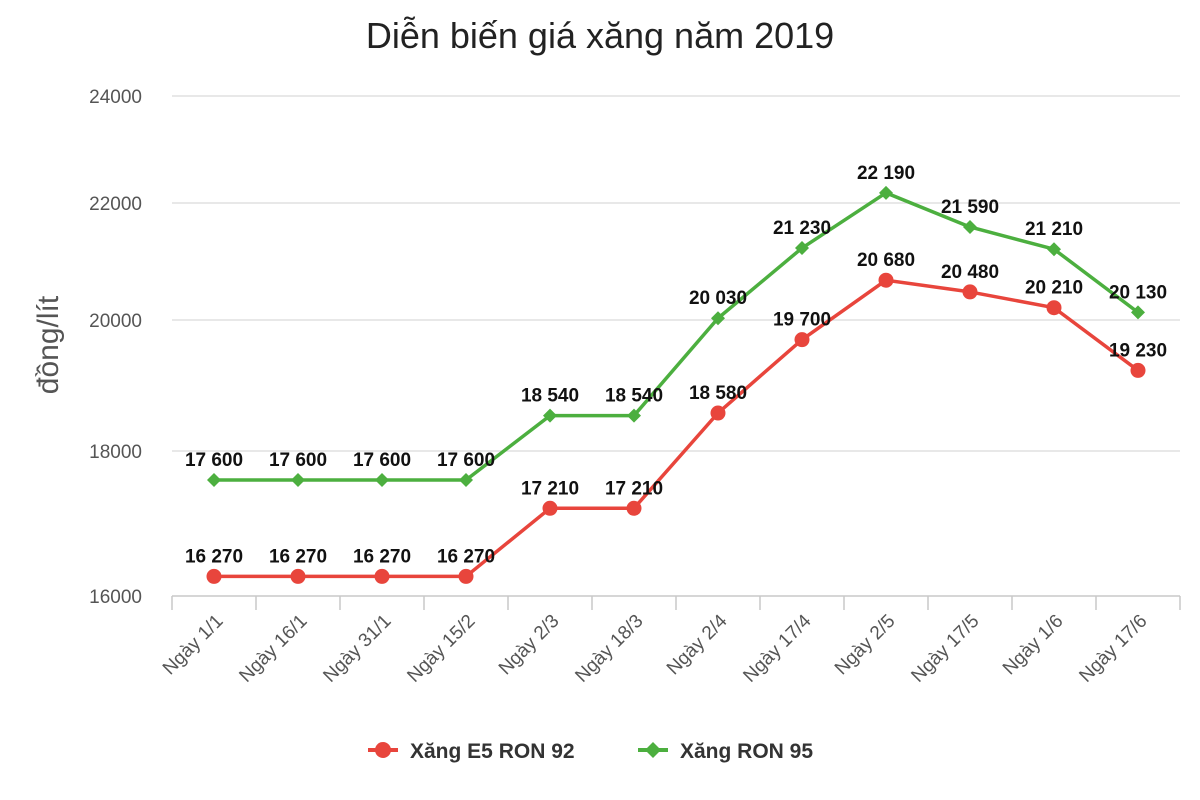  Describe the element at coordinates (193, 645) in the screenshot. I see `x-tick-label: Ngày 1/1` at that location.